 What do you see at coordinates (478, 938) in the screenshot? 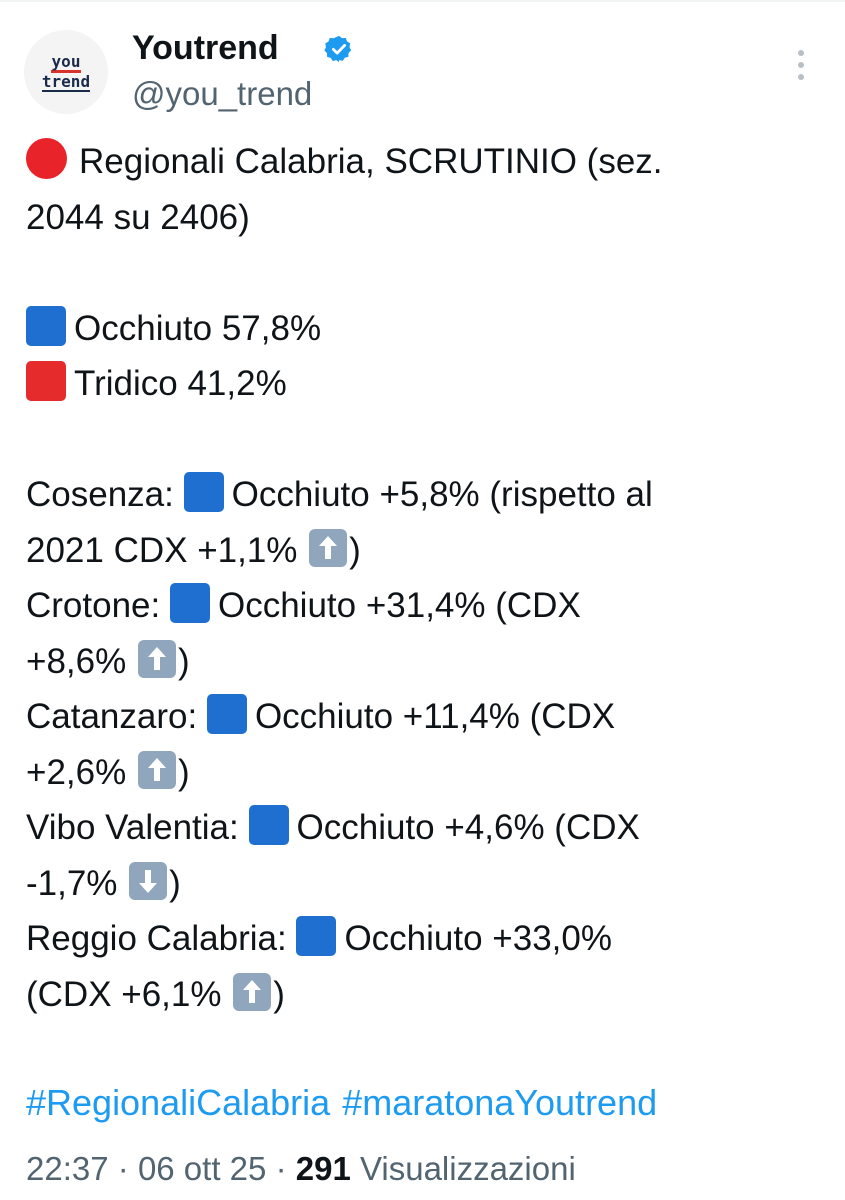
I see `province-result: Occhiuto +33,0%` at bounding box center [478, 938].